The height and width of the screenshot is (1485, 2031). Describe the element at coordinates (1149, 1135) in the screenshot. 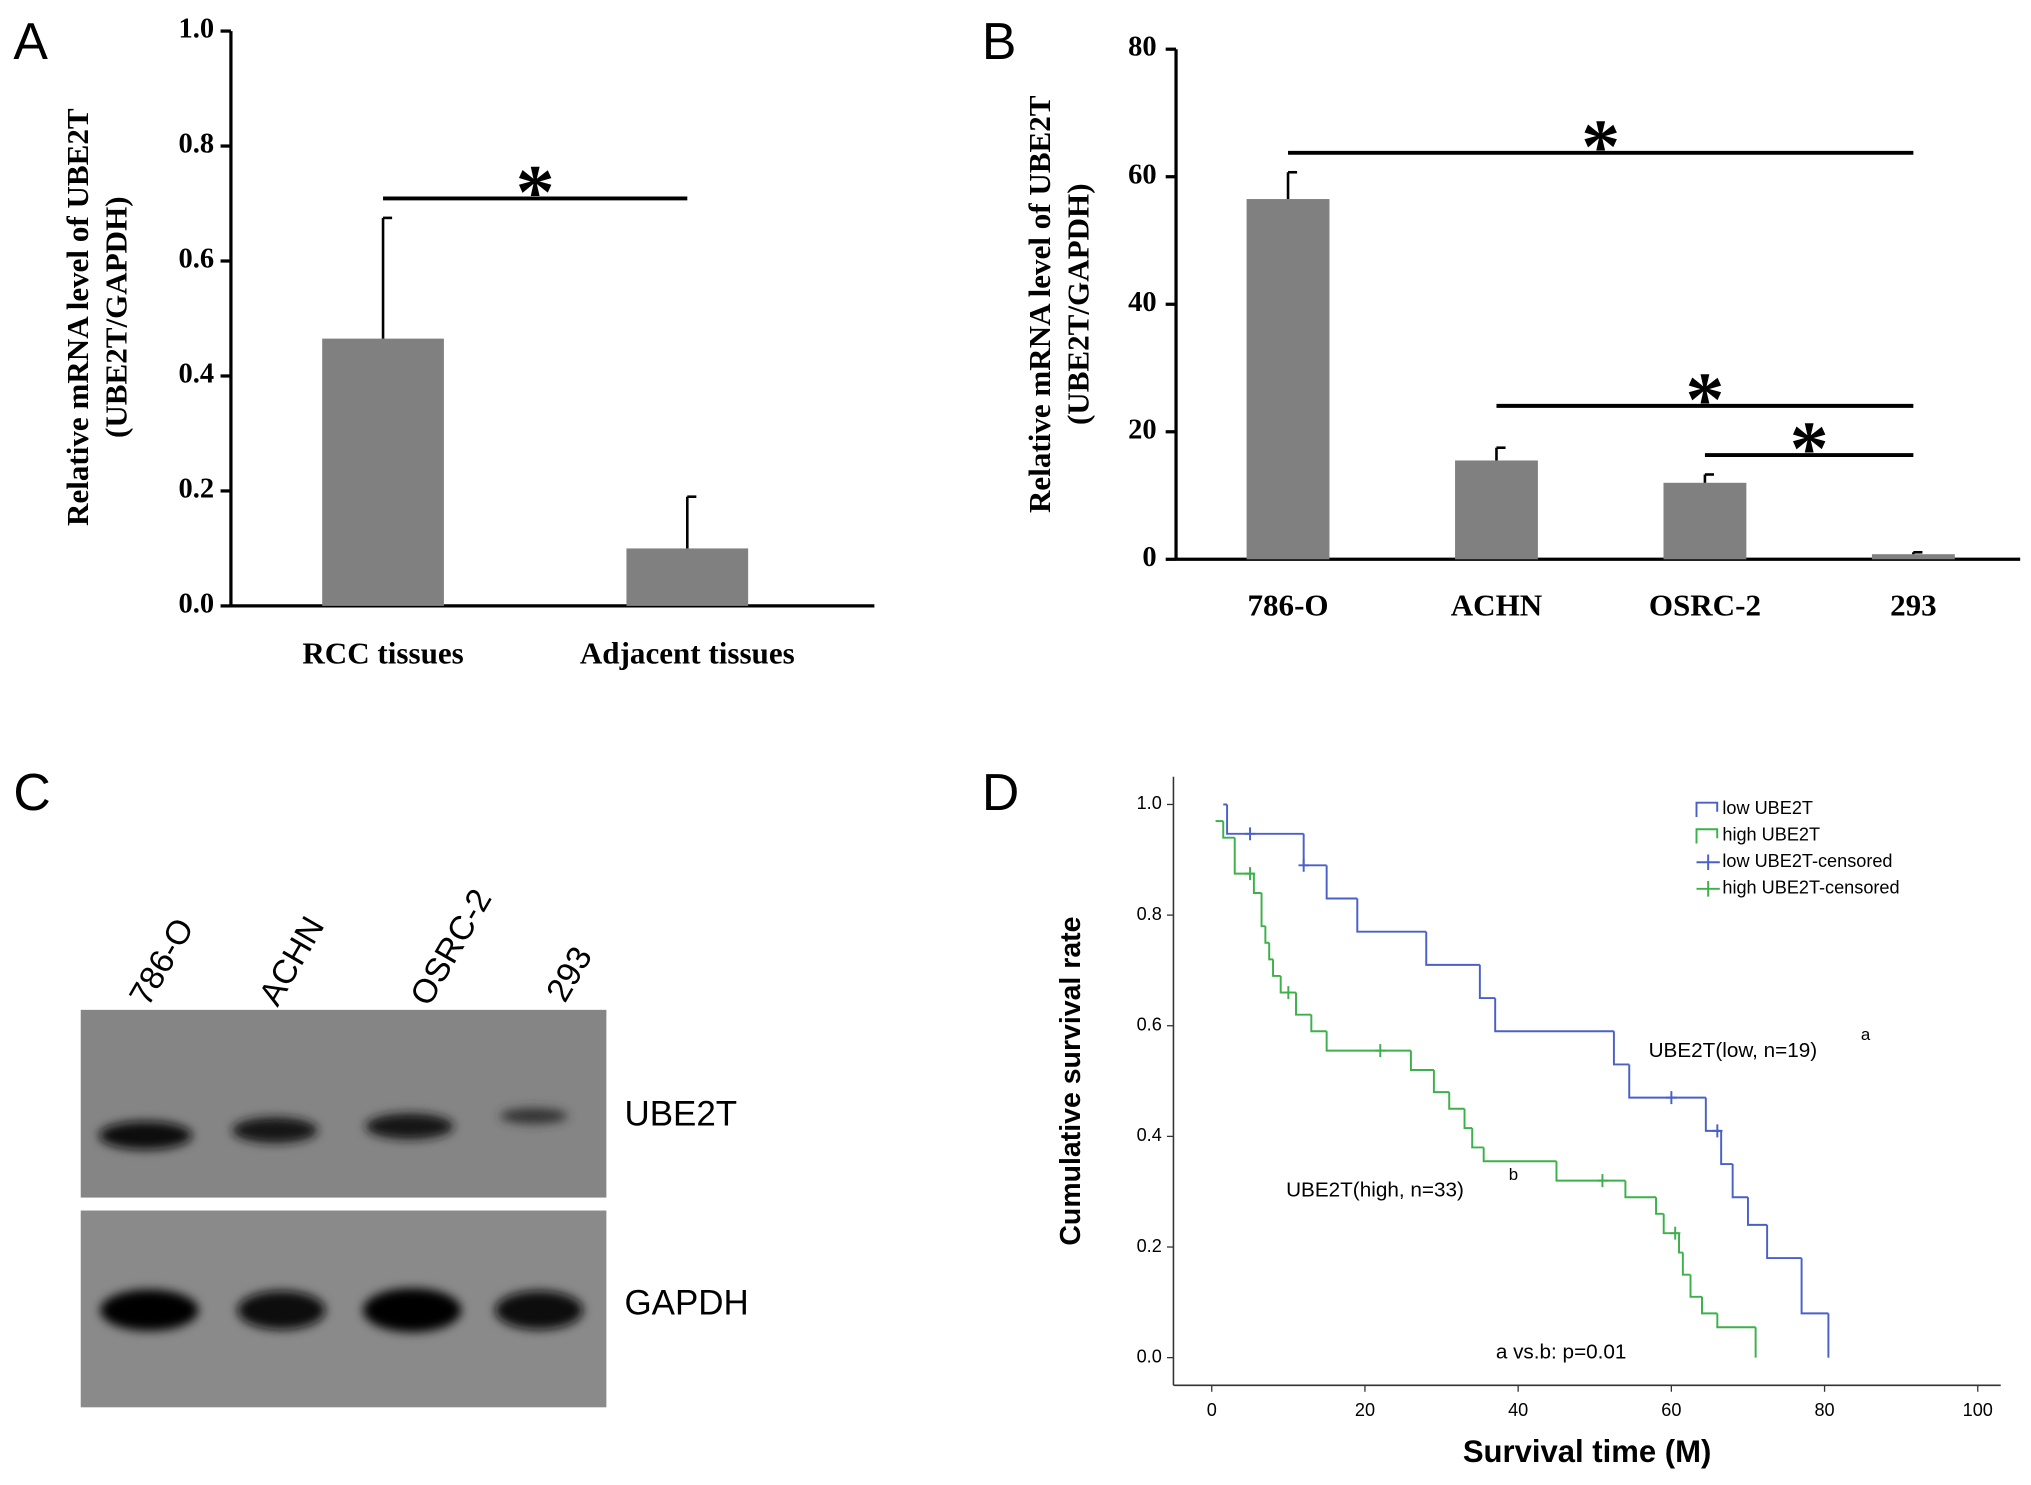

I see `y-tick-label: 0.4` at that location.